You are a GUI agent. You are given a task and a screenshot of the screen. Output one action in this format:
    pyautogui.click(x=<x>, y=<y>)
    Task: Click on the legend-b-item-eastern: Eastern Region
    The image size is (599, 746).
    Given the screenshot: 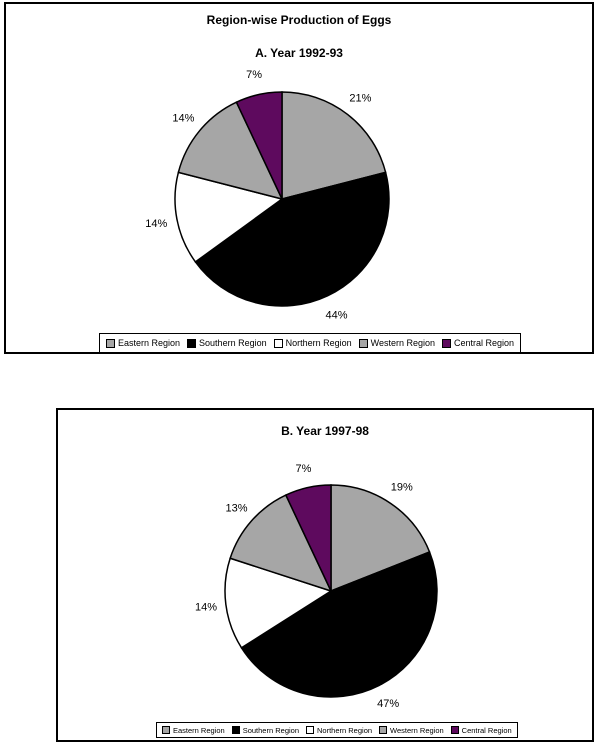 What is the action you would take?
    pyautogui.click(x=193, y=730)
    